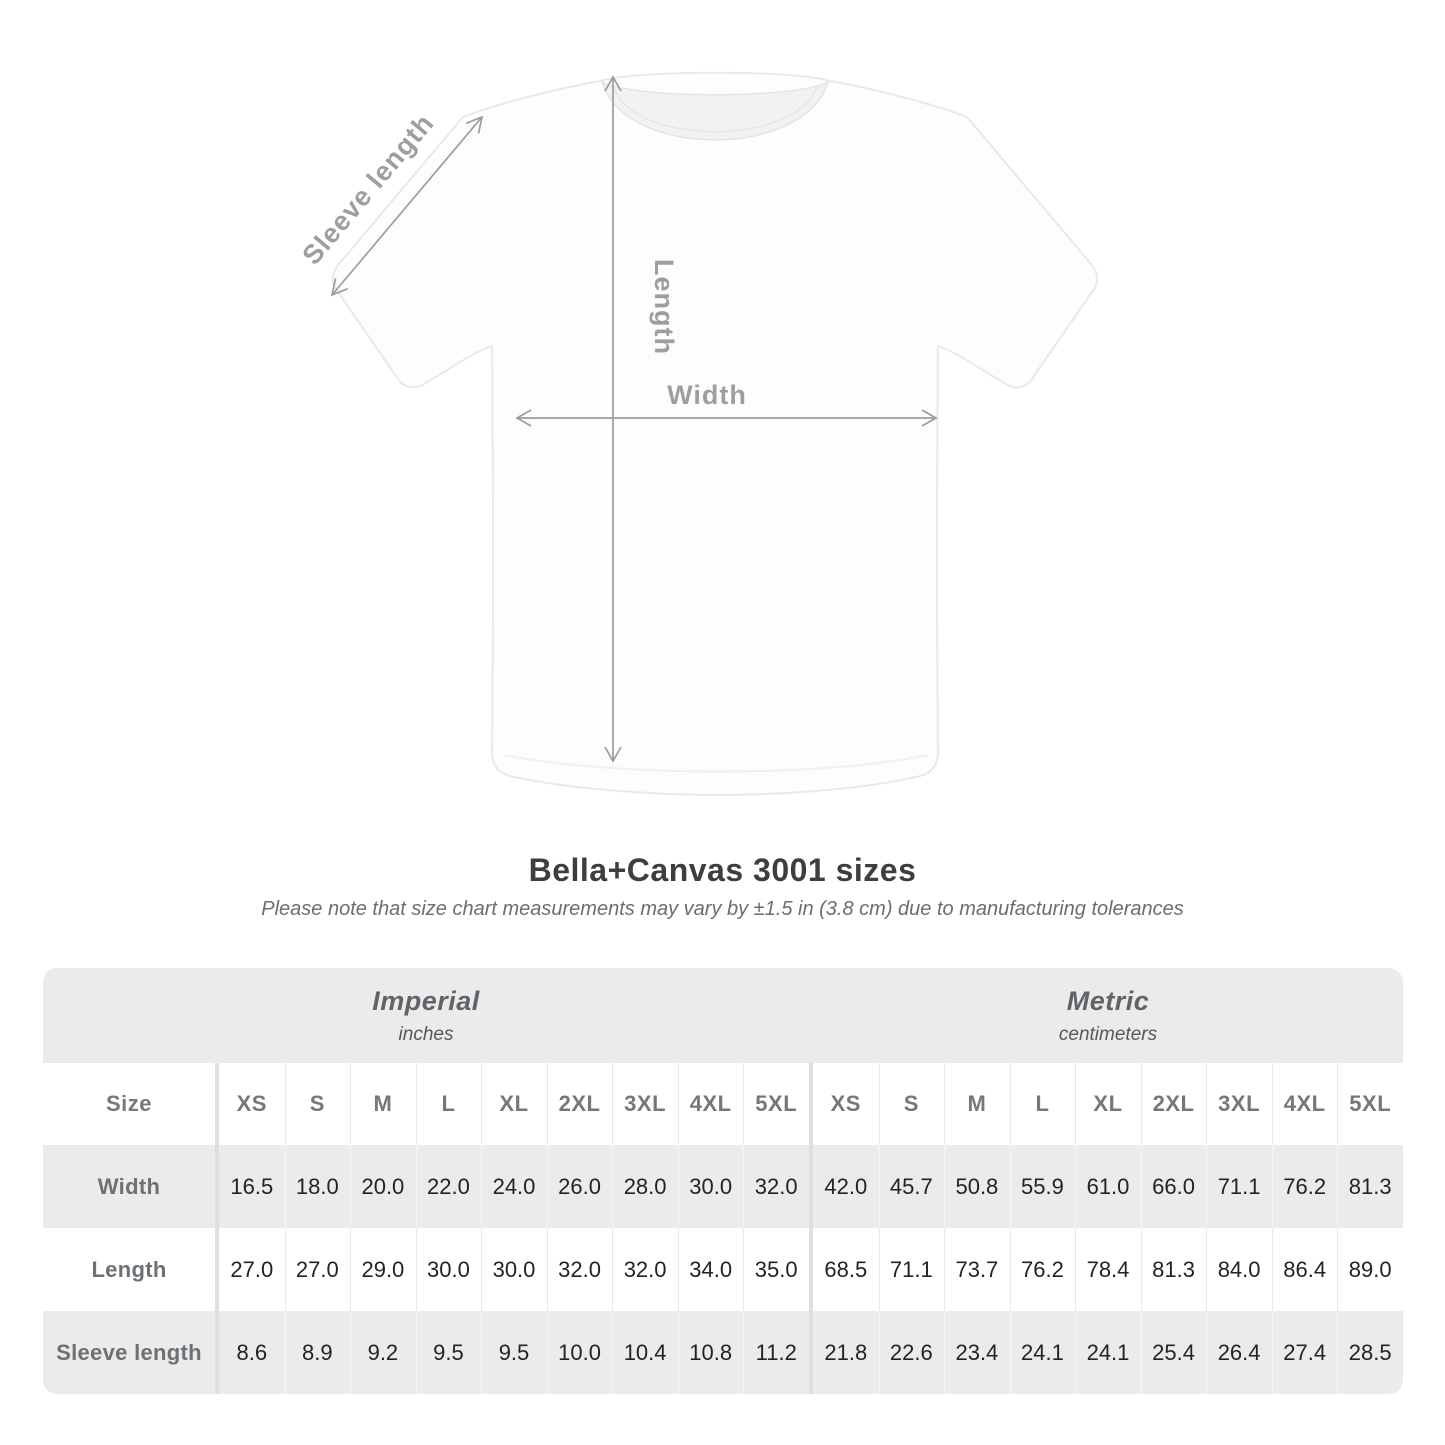 This screenshot has height=1445, width=1445. I want to click on size-header-metric-s: S, so click(912, 1104).